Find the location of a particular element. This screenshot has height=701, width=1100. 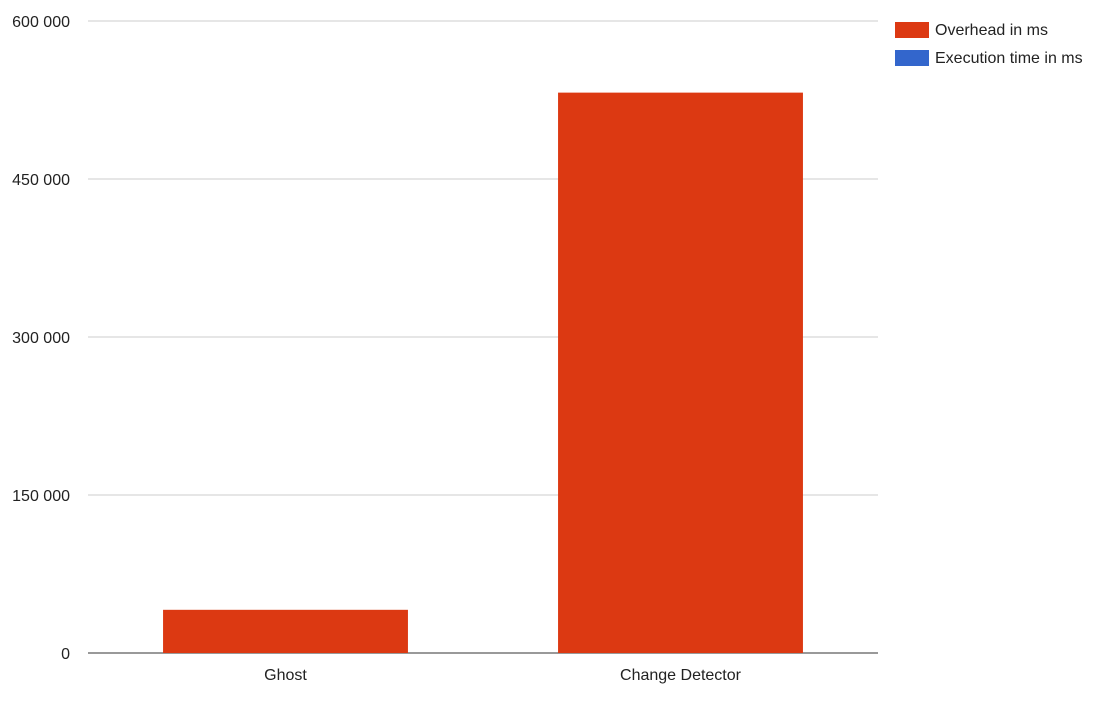

legend: Overhead in ms Execution time in ms is located at coordinates (989, 44).